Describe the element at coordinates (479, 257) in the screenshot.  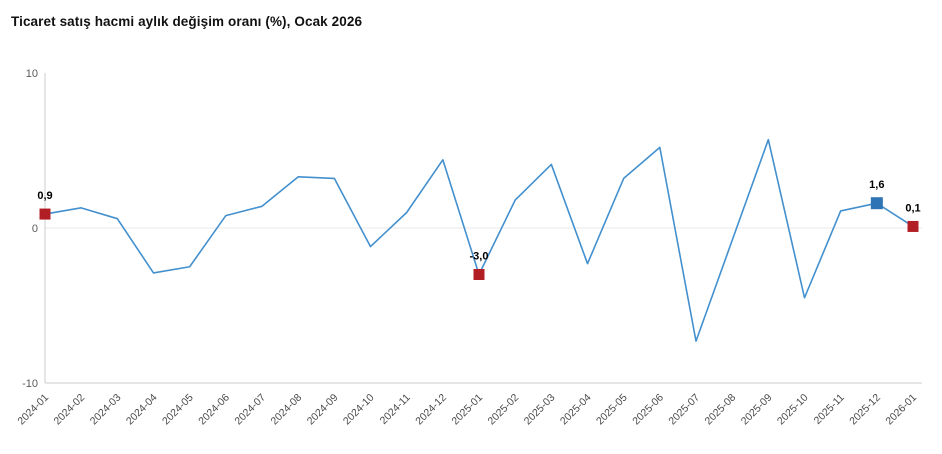
I see `point-label-2025-01: -3,0` at that location.